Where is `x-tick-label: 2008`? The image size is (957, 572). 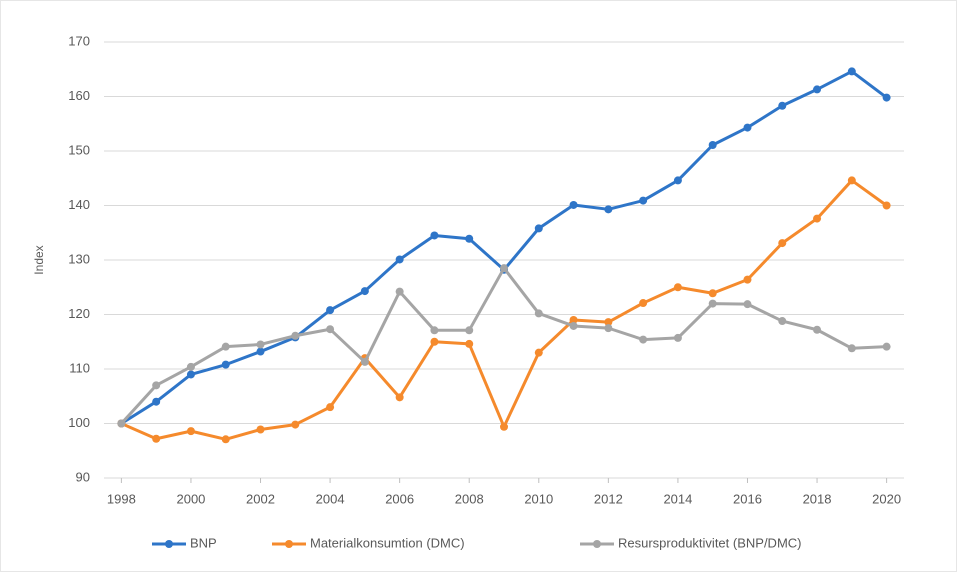
x-tick-label: 2008 is located at coordinates (469, 498).